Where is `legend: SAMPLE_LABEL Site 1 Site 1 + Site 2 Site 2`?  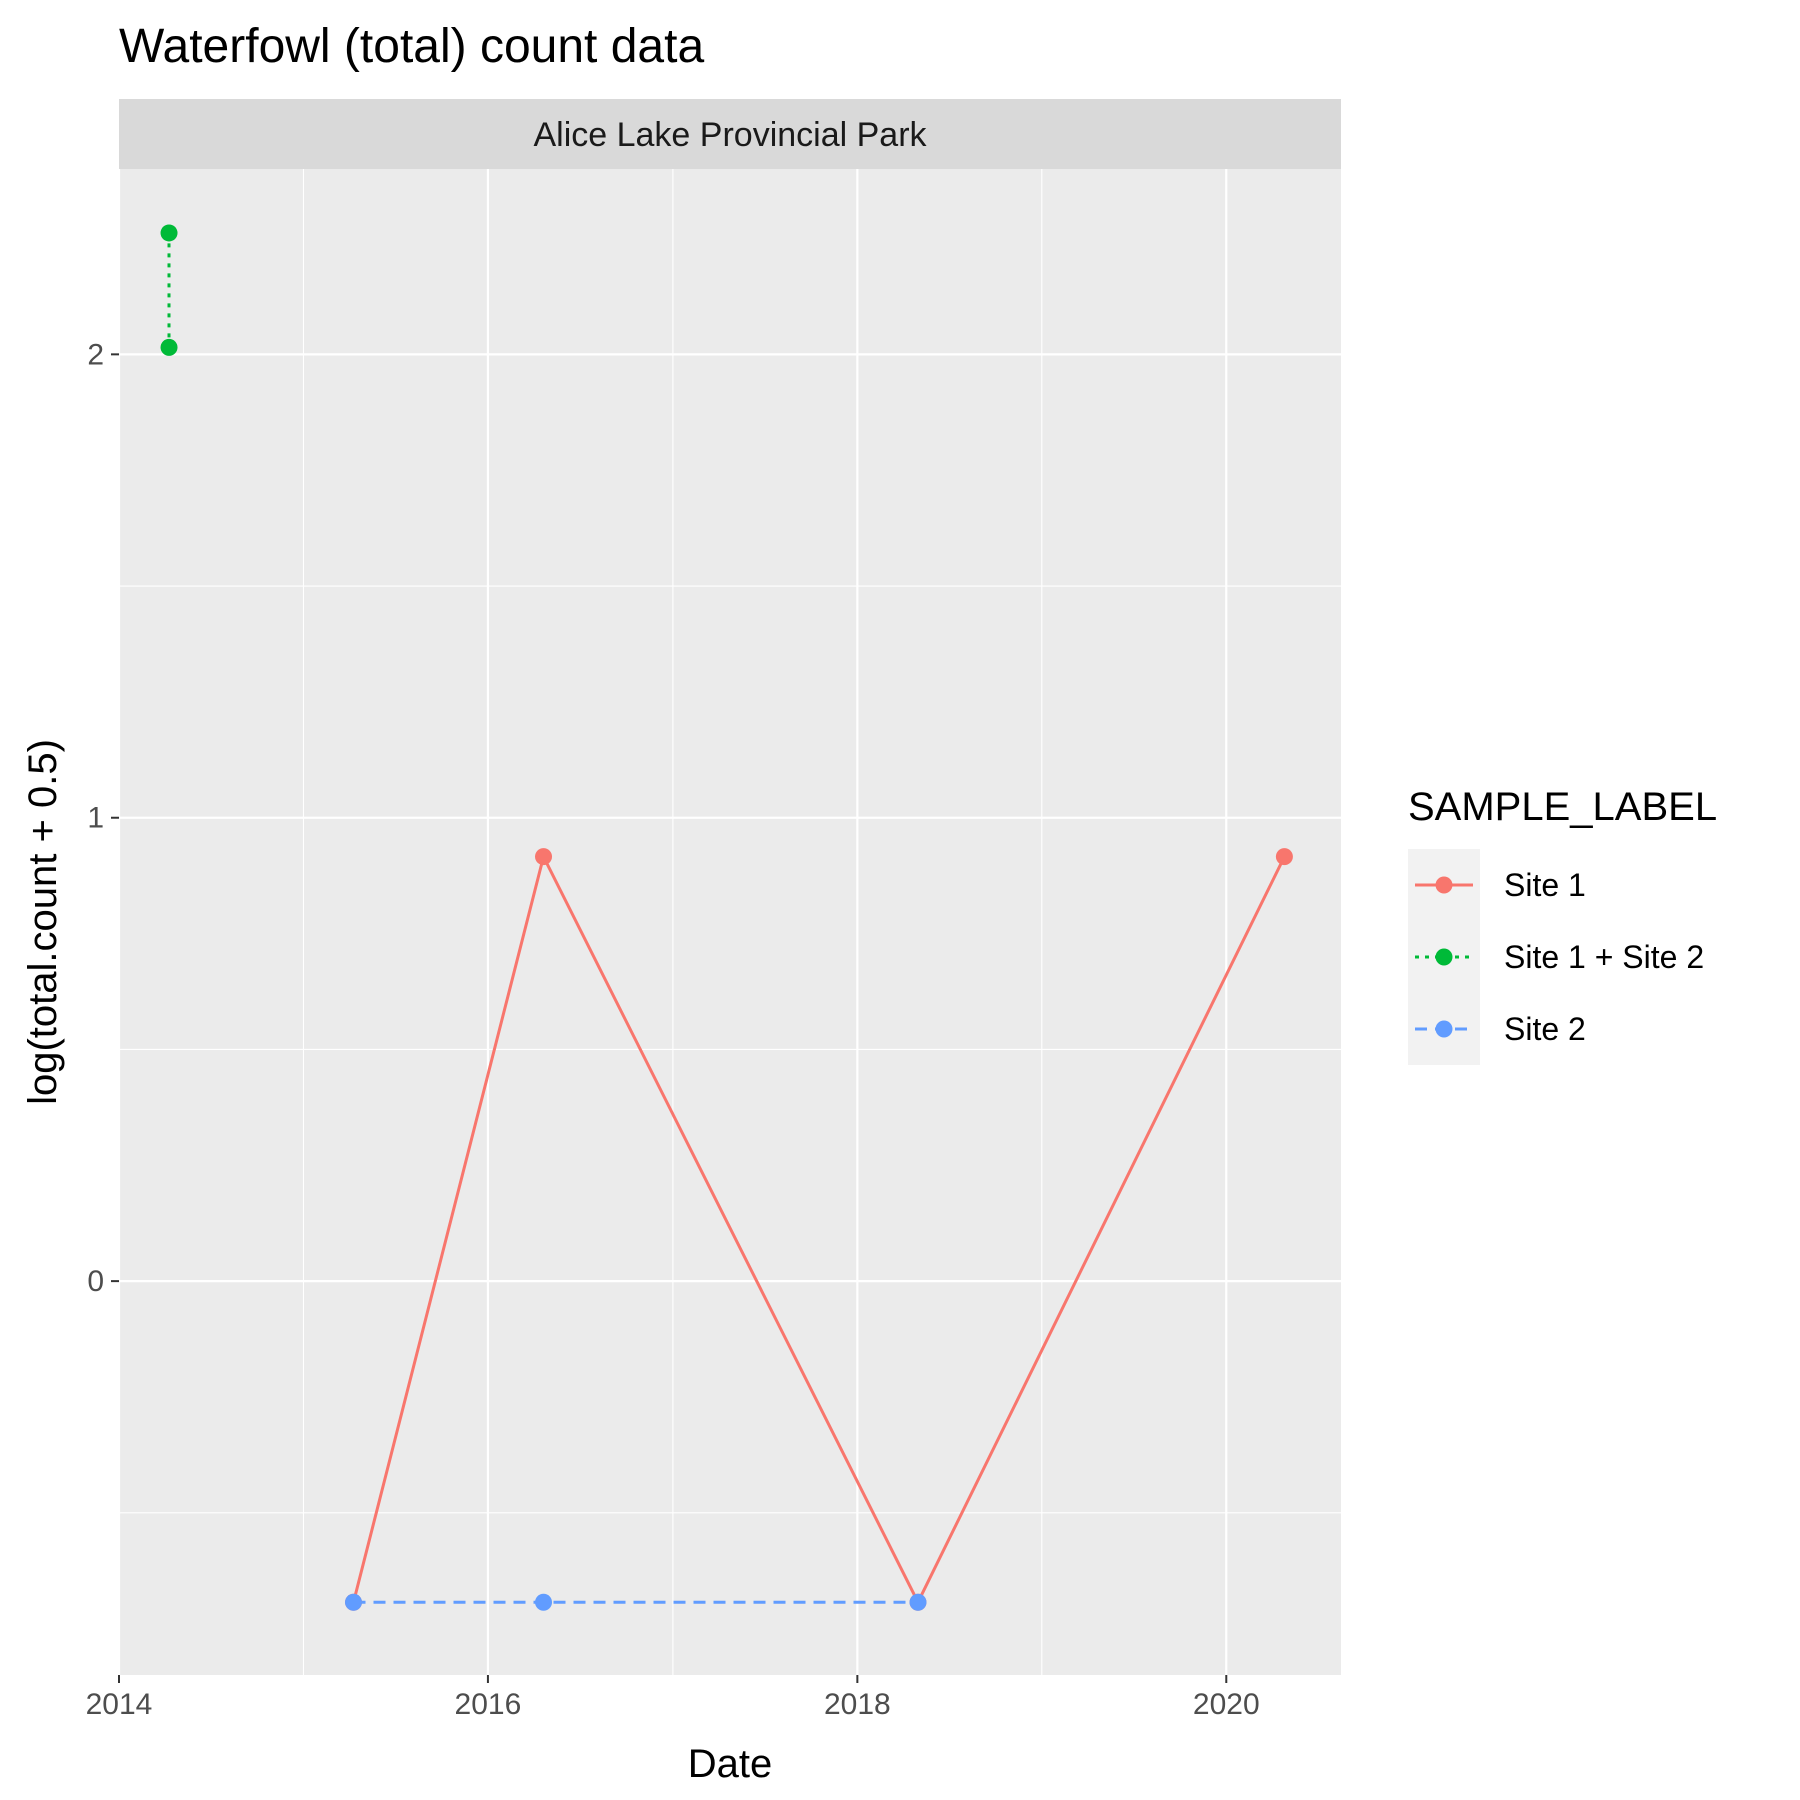 legend: SAMPLE_LABEL Site 1 Site 1 + Site 2 Site 2 is located at coordinates (1562, 925).